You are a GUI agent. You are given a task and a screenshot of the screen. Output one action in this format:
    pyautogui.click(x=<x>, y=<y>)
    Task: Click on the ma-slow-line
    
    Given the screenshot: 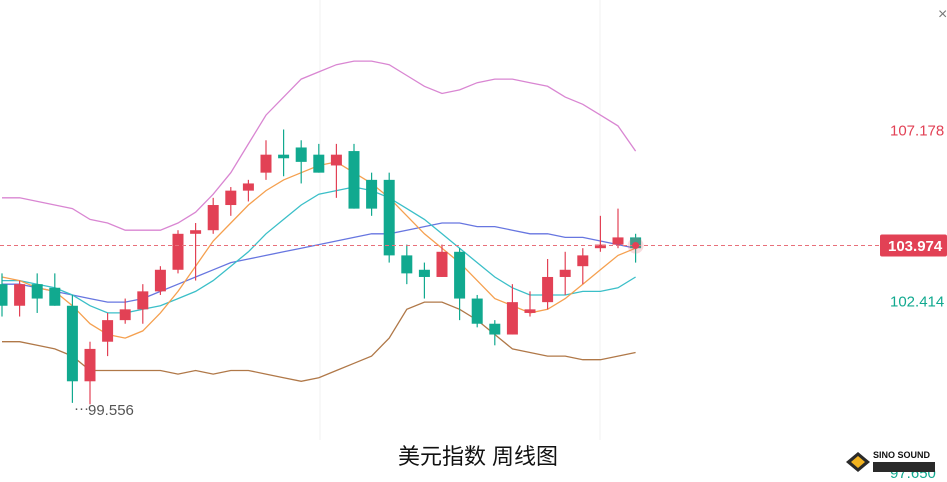 What is the action you would take?
    pyautogui.click(x=319, y=262)
    